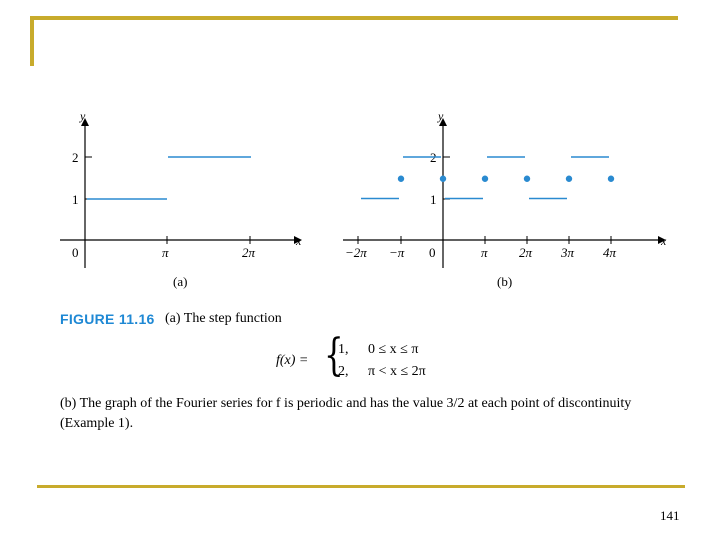 This screenshot has width=720, height=540. Describe the element at coordinates (223, 318) in the screenshot. I see `caption-part-a: (a) The step function` at that location.